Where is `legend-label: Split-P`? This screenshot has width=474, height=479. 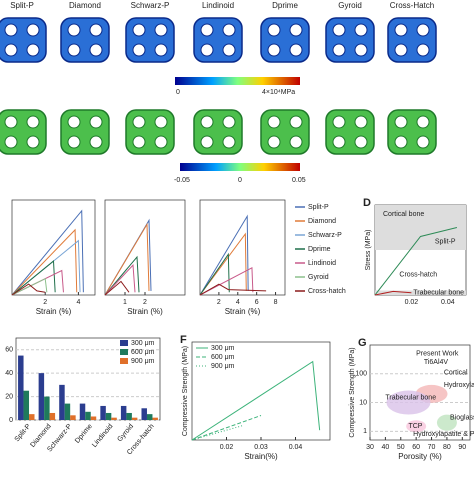
legend-label: Split-P is located at coordinates (318, 207).